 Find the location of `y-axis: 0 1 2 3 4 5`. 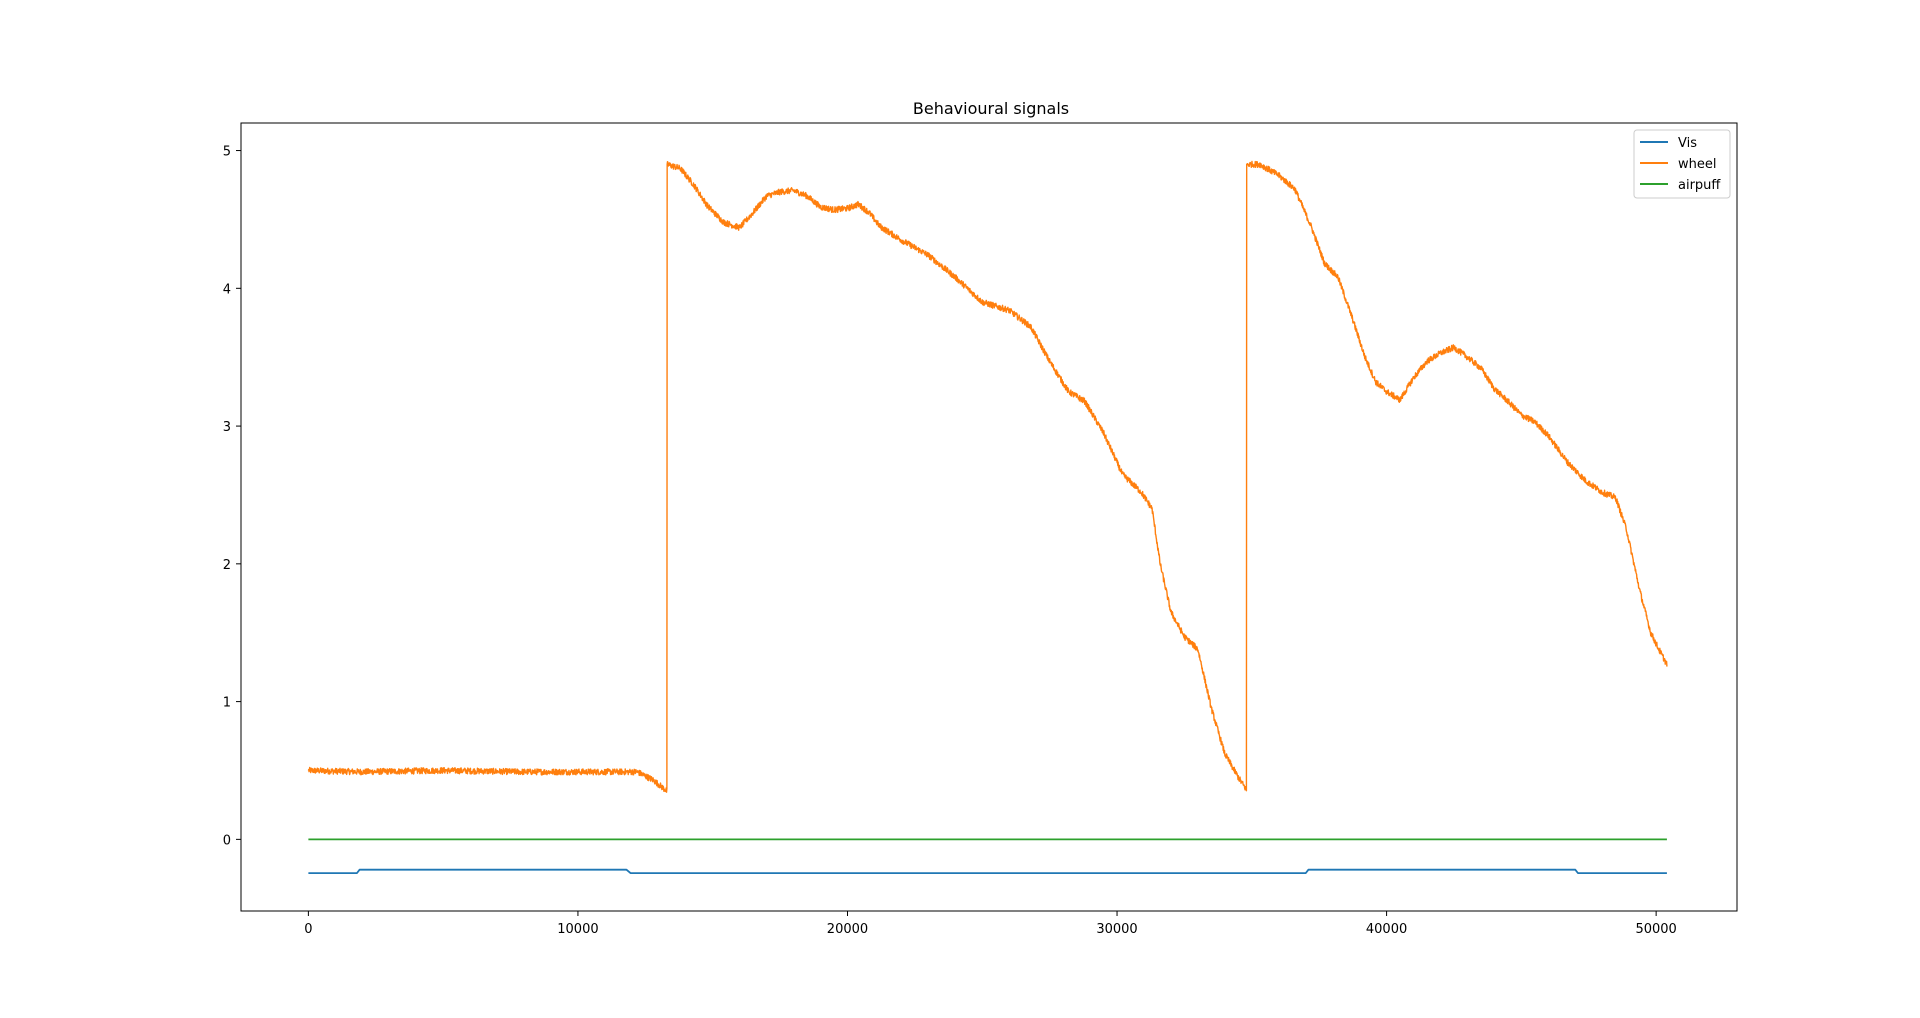

y-axis: 0 1 2 3 4 5 is located at coordinates (232, 496).